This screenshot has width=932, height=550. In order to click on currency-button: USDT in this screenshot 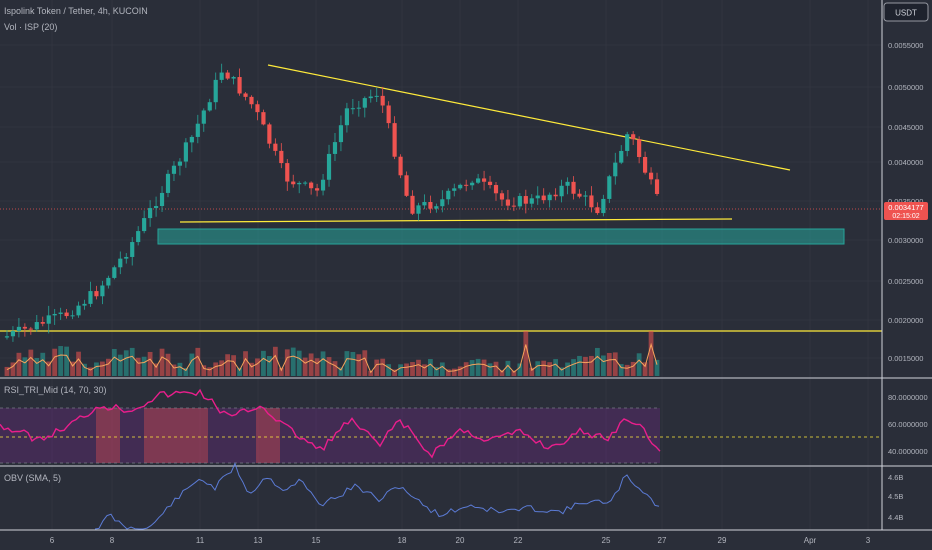, I will do `click(906, 12)`.